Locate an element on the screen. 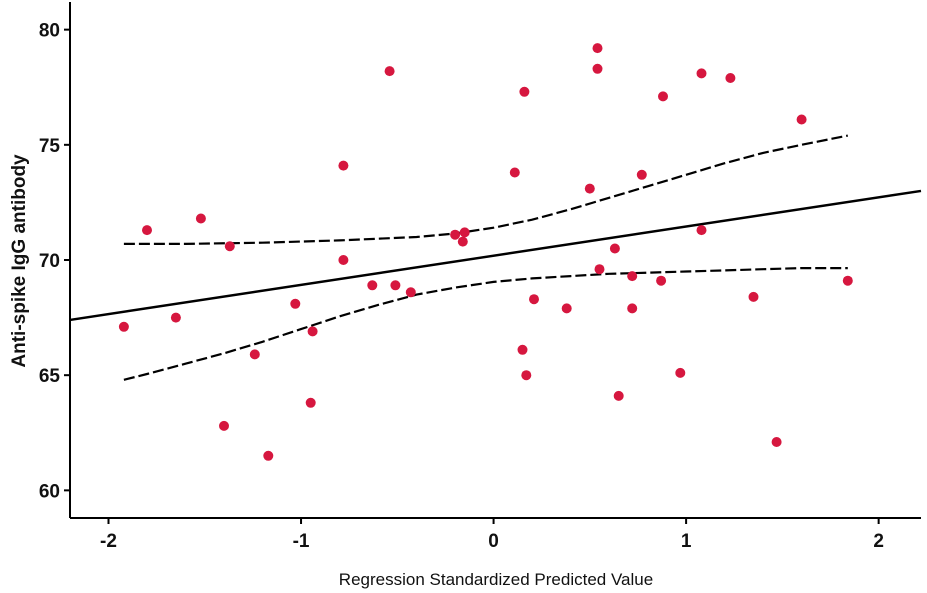  y-tick-label: 75 is located at coordinates (50, 146).